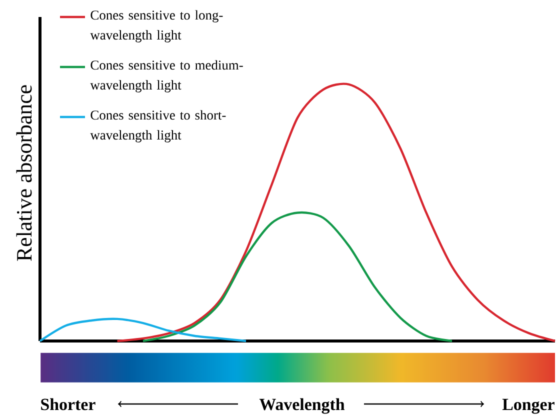 This screenshot has height=418, width=560. Describe the element at coordinates (528, 406) in the screenshot. I see `text: Longer` at that location.